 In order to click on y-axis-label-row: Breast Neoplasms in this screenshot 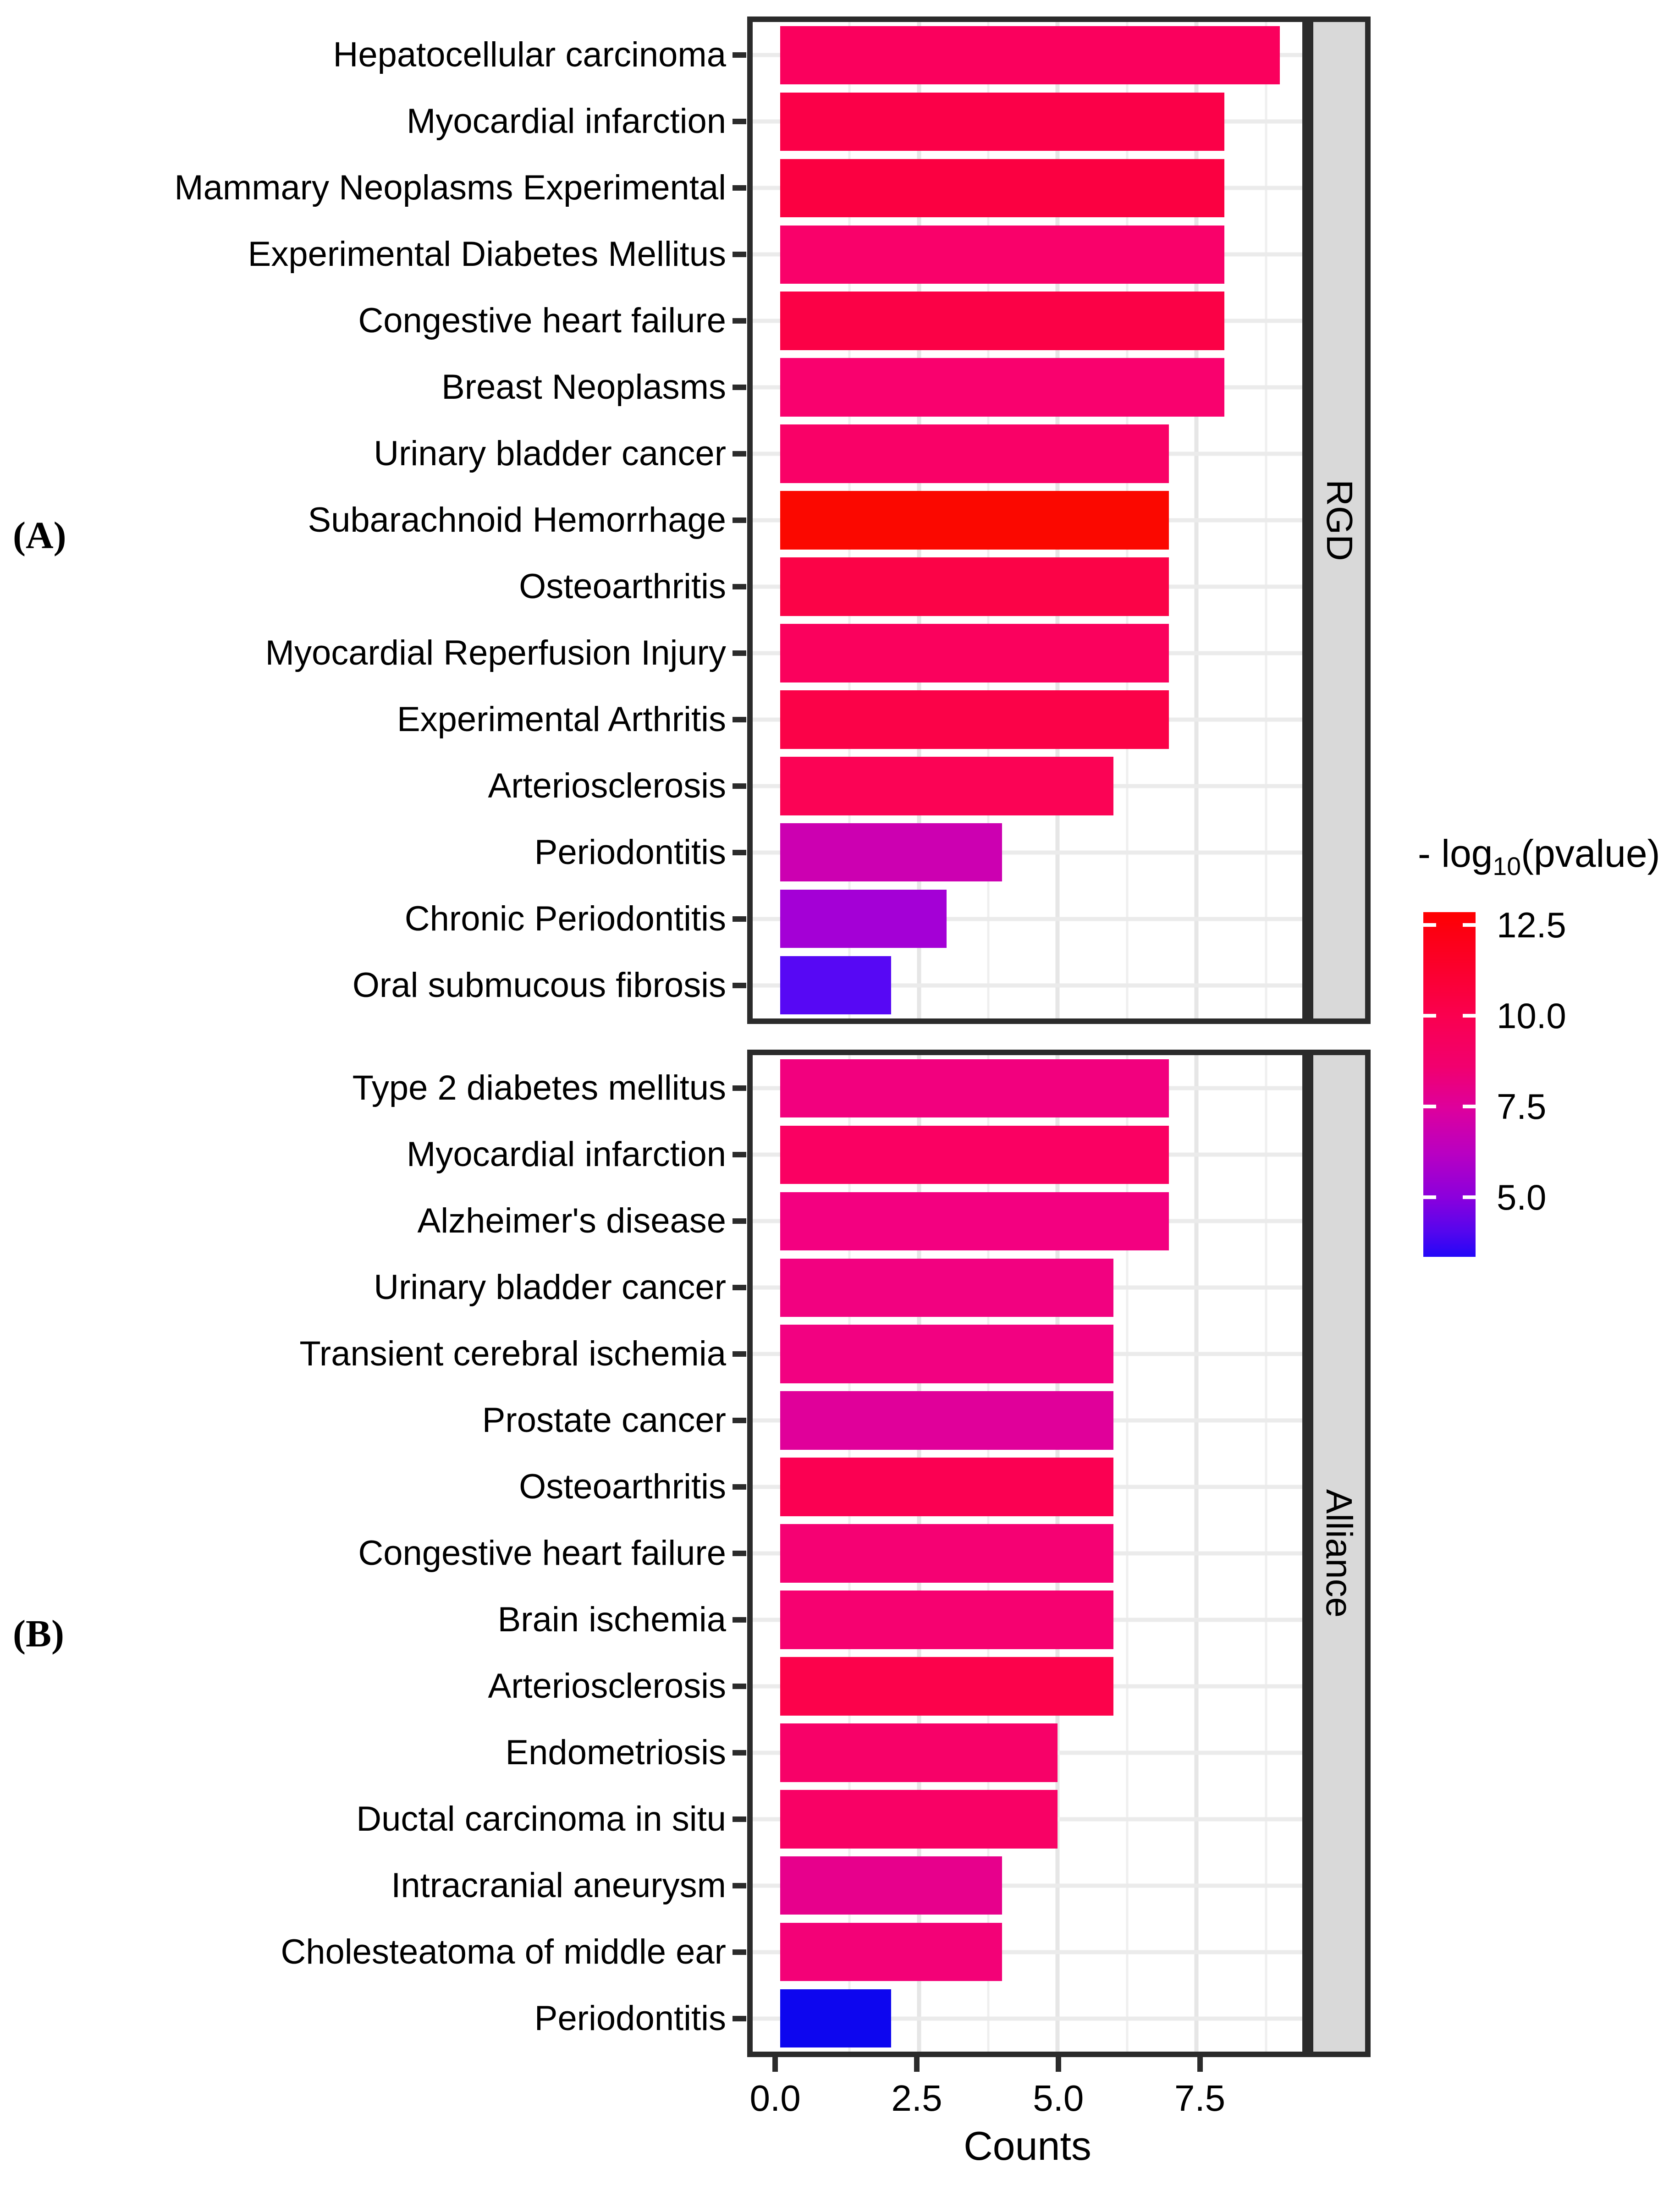, I will do `click(373, 387)`.